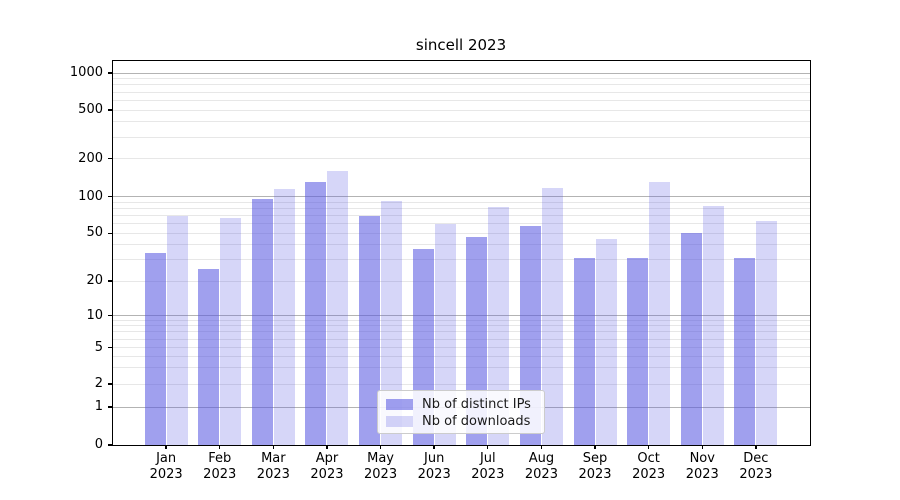  Describe the element at coordinates (94, 280) in the screenshot. I see `y-tick-label: 20` at that location.